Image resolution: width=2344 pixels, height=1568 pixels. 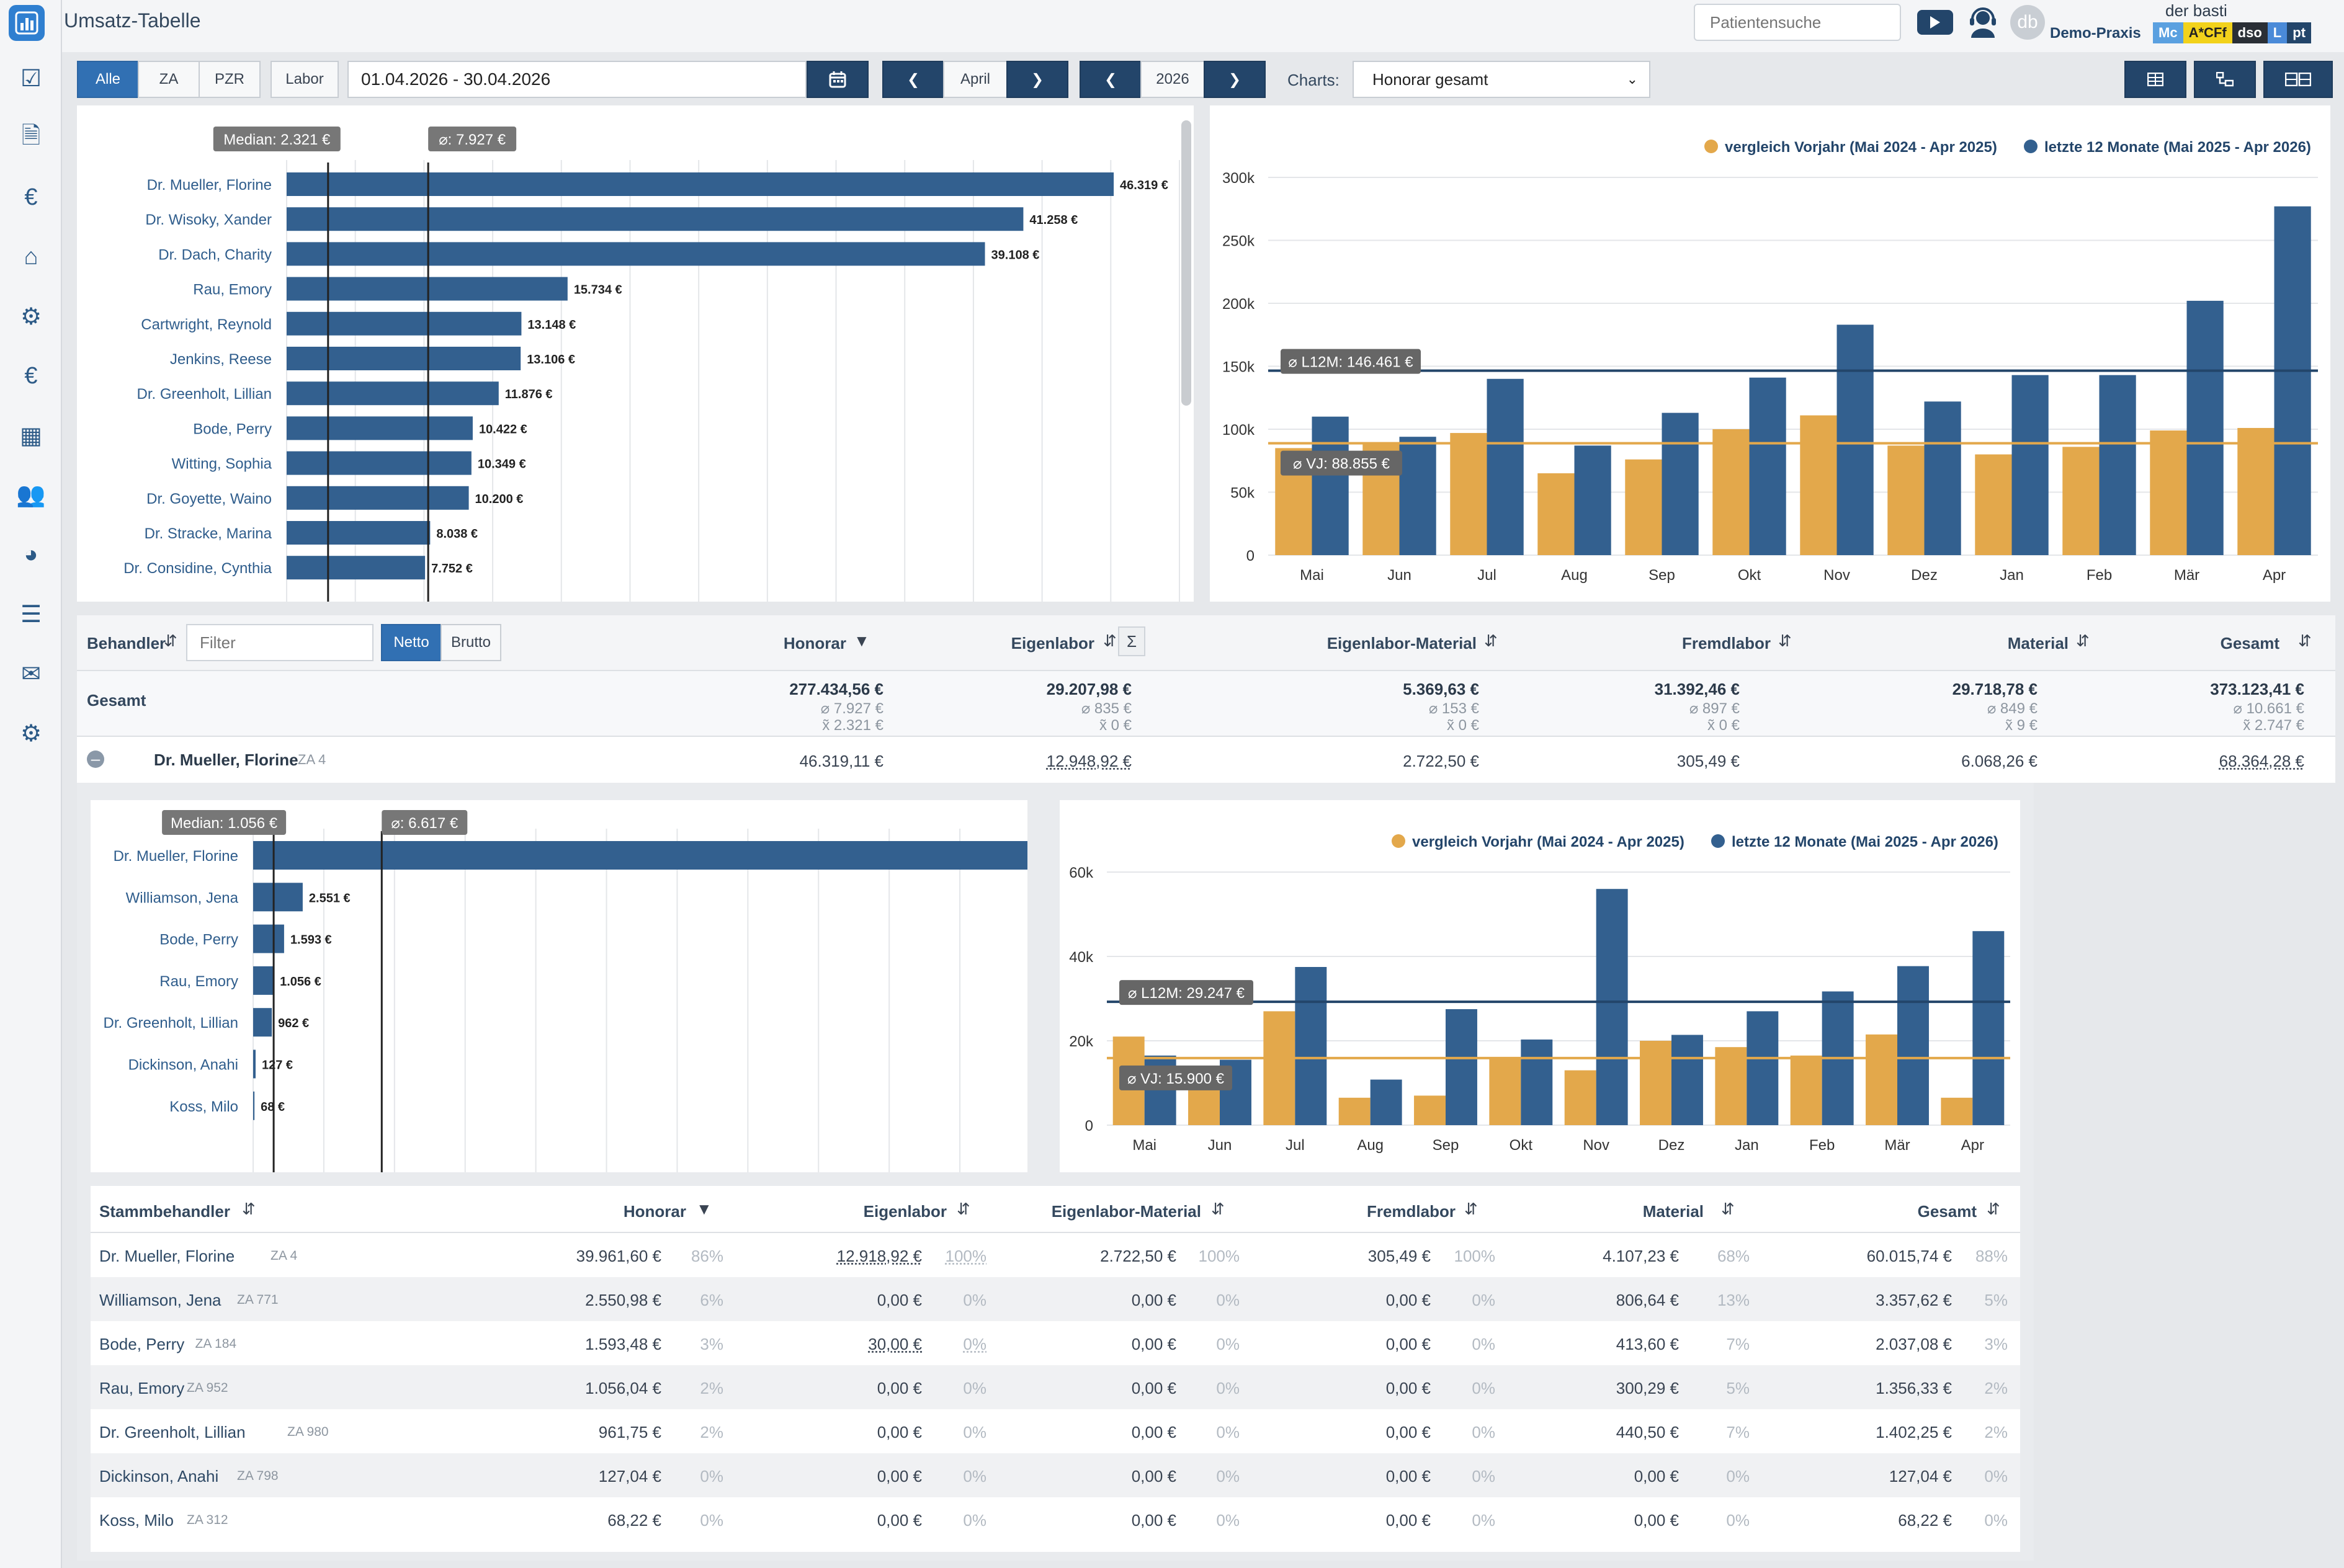 I want to click on filter-za-button: ZA, so click(x=169, y=79).